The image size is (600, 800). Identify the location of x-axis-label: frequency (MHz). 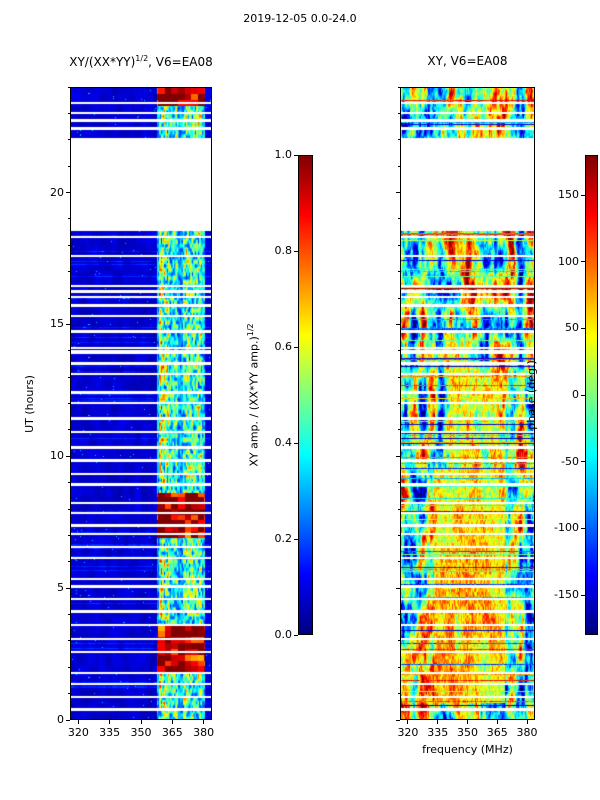
(467, 749).